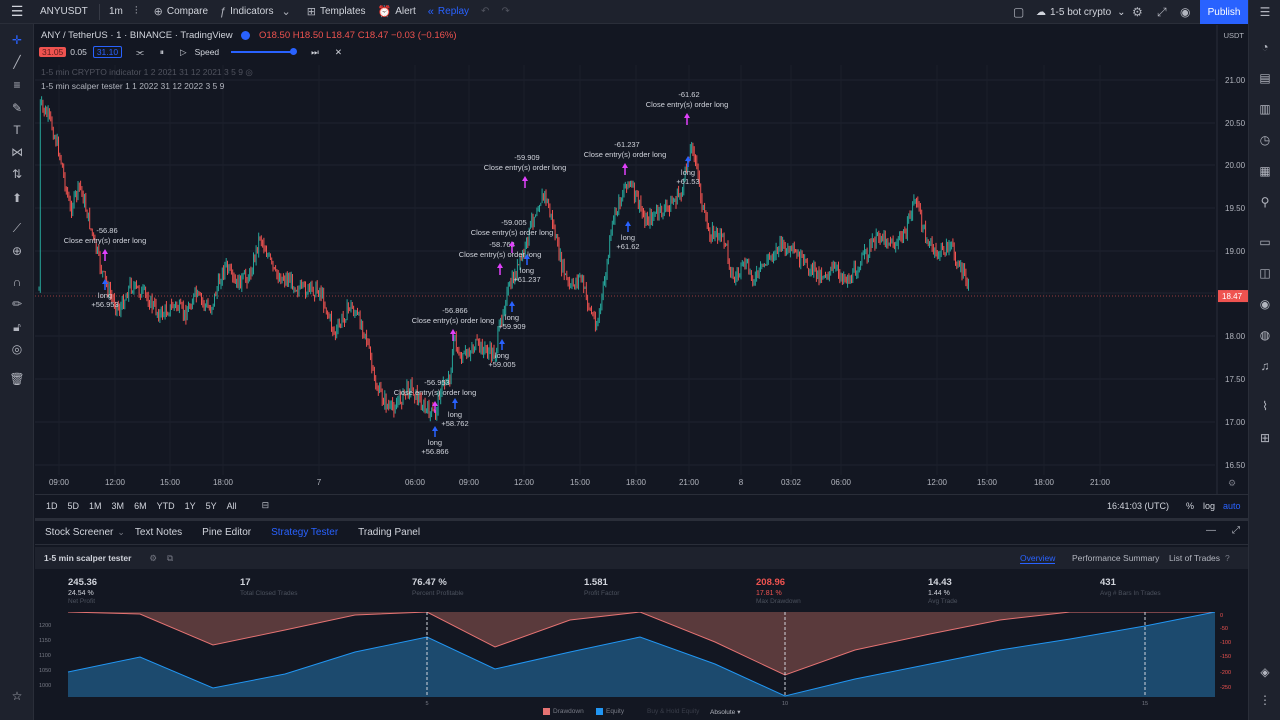 This screenshot has height=720, width=1280. What do you see at coordinates (1081, 12) in the screenshot?
I see `layout-menu: ☁ 1-5 bot crypto ⌄` at bounding box center [1081, 12].